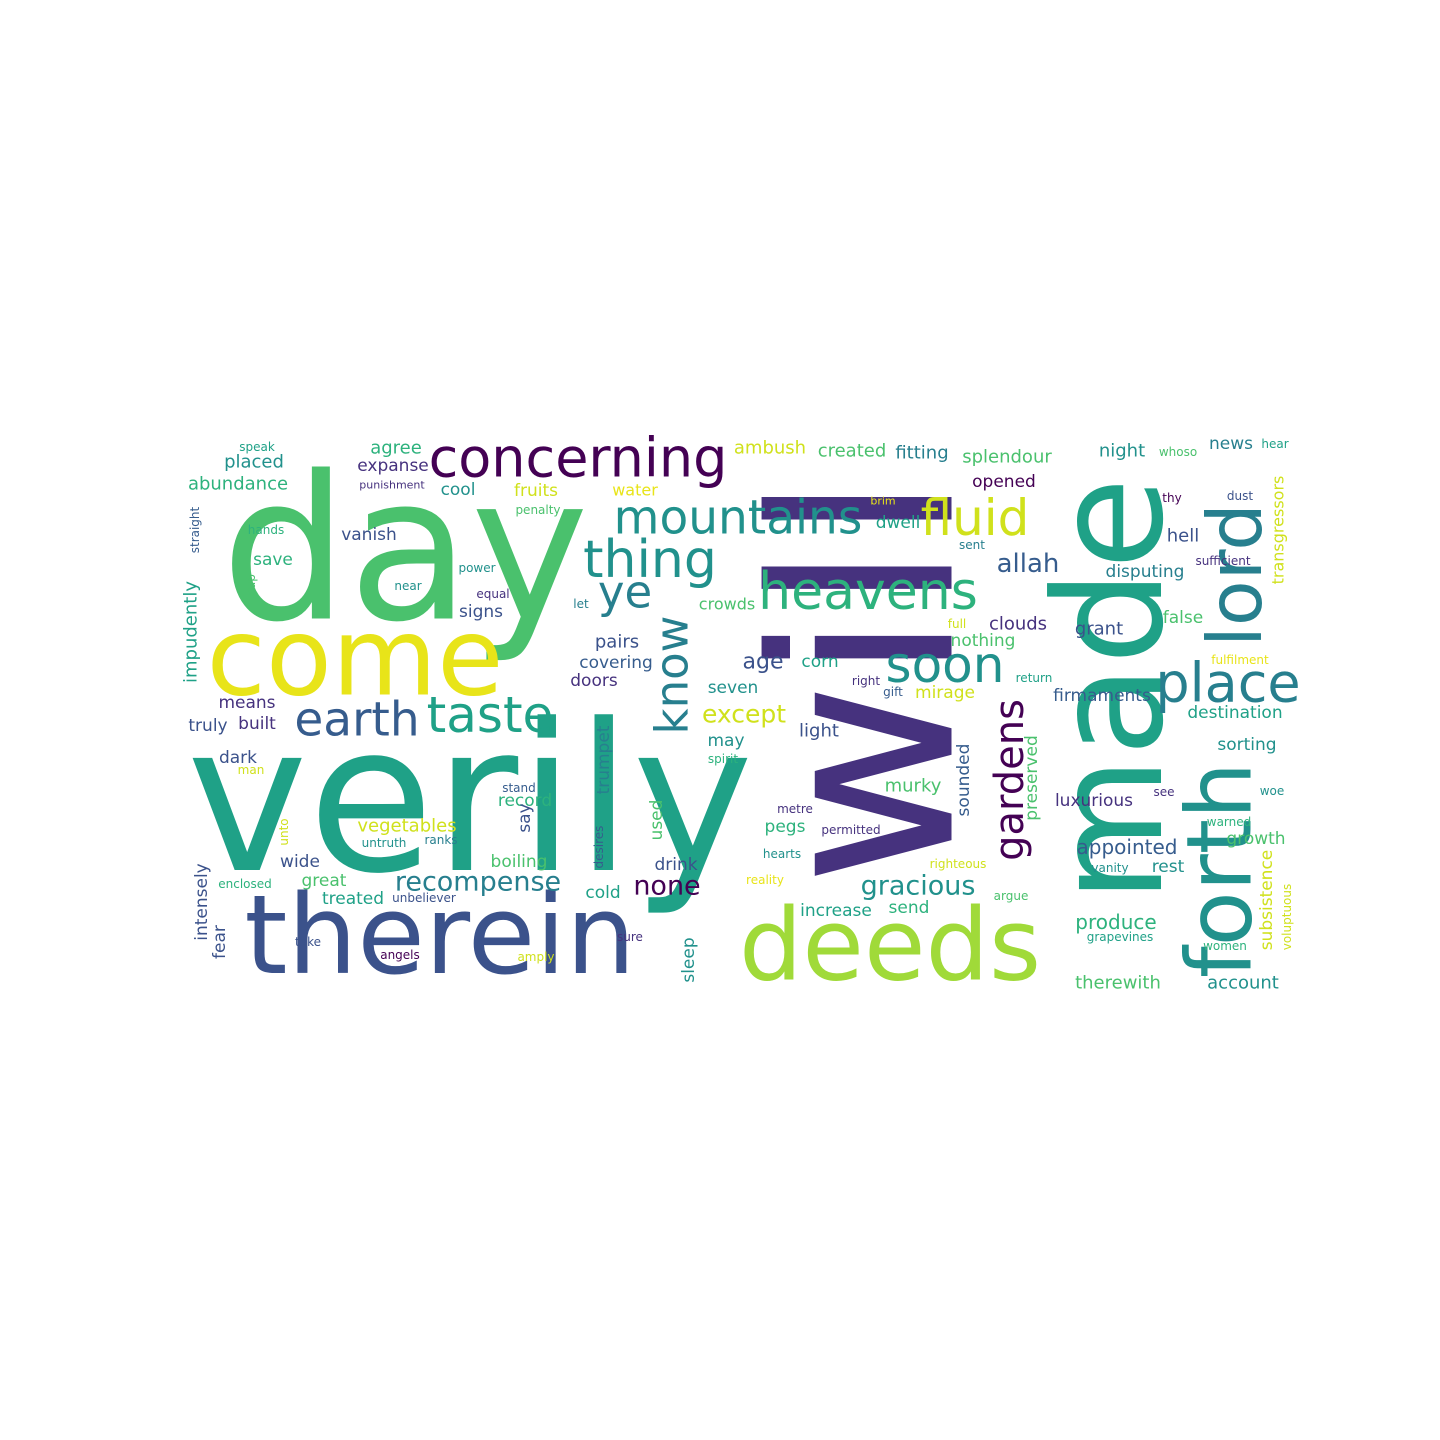 This screenshot has width=1440, height=1440. Describe the element at coordinates (733, 688) in the screenshot. I see `word-seven: seven` at that location.